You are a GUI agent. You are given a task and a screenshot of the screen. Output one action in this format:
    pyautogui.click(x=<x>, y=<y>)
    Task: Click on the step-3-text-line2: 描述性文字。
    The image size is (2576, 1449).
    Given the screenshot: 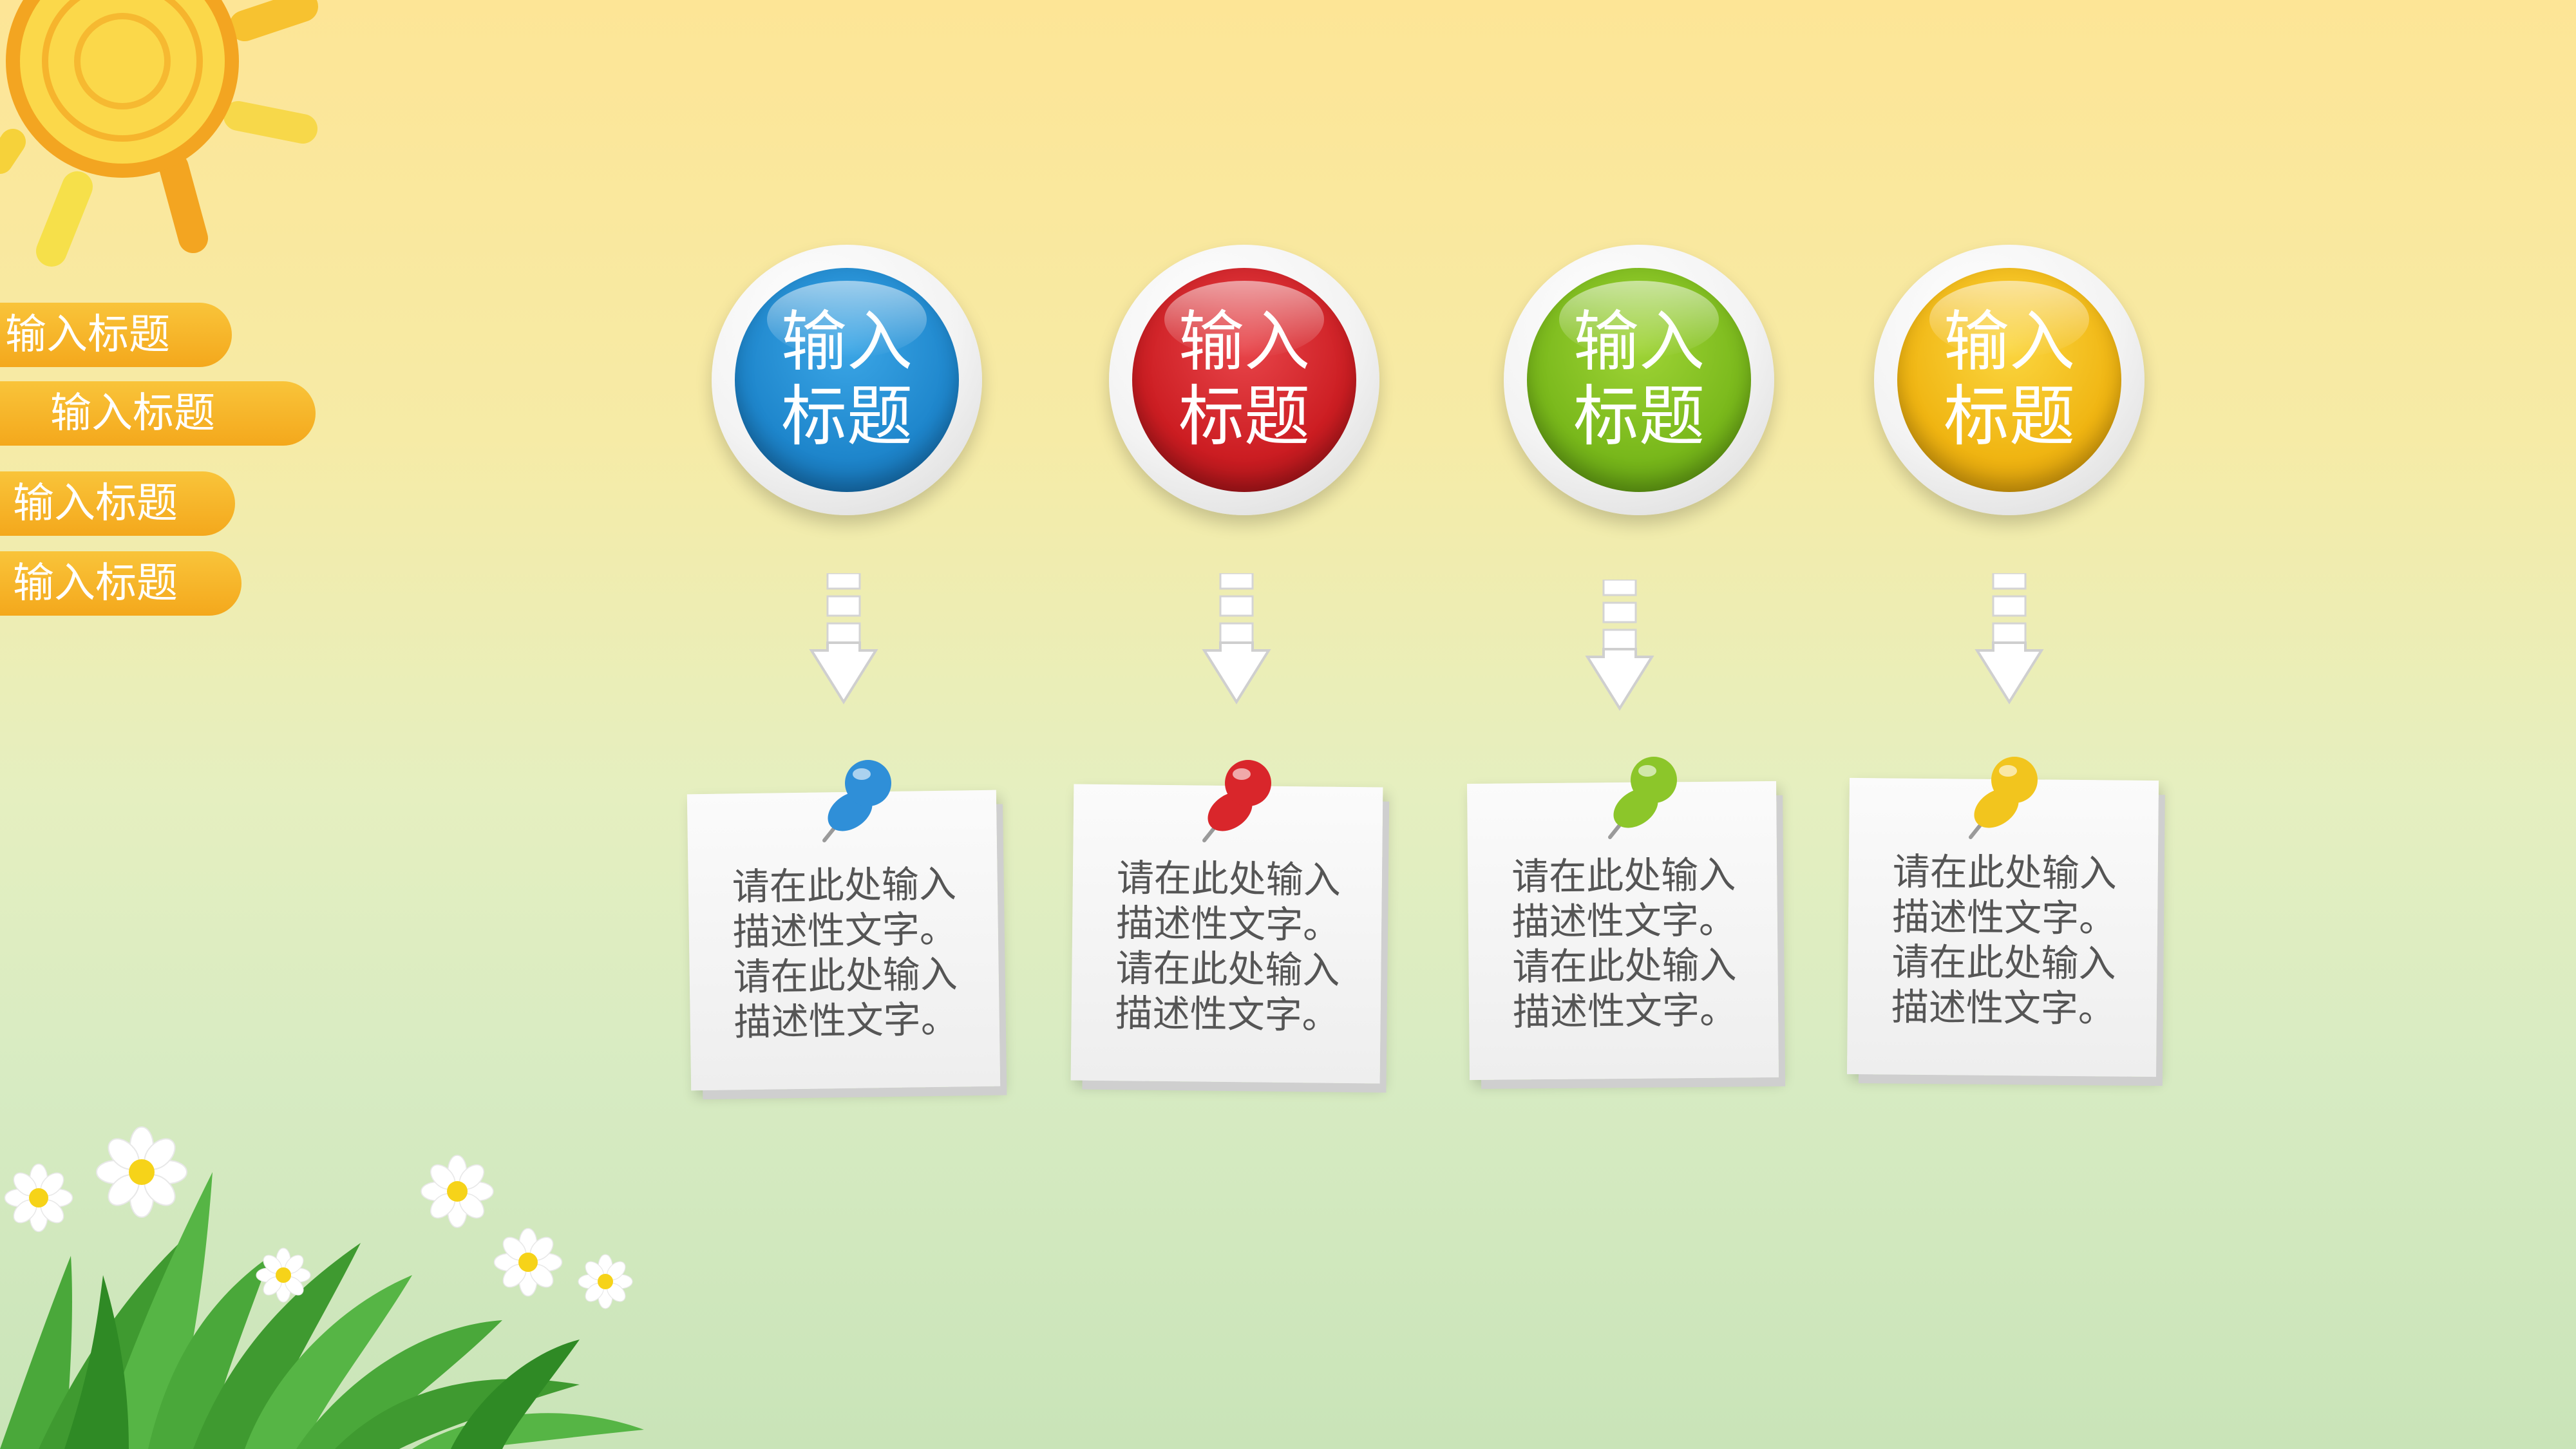 What is the action you would take?
    pyautogui.click(x=1624, y=921)
    